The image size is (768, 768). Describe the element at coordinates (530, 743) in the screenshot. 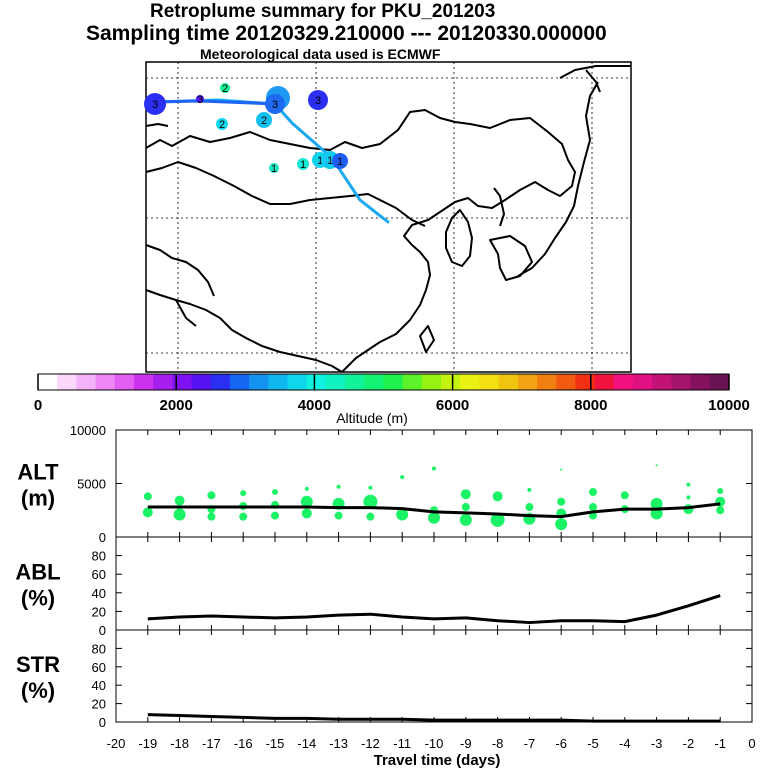

I see `x-tick-label: -7` at that location.